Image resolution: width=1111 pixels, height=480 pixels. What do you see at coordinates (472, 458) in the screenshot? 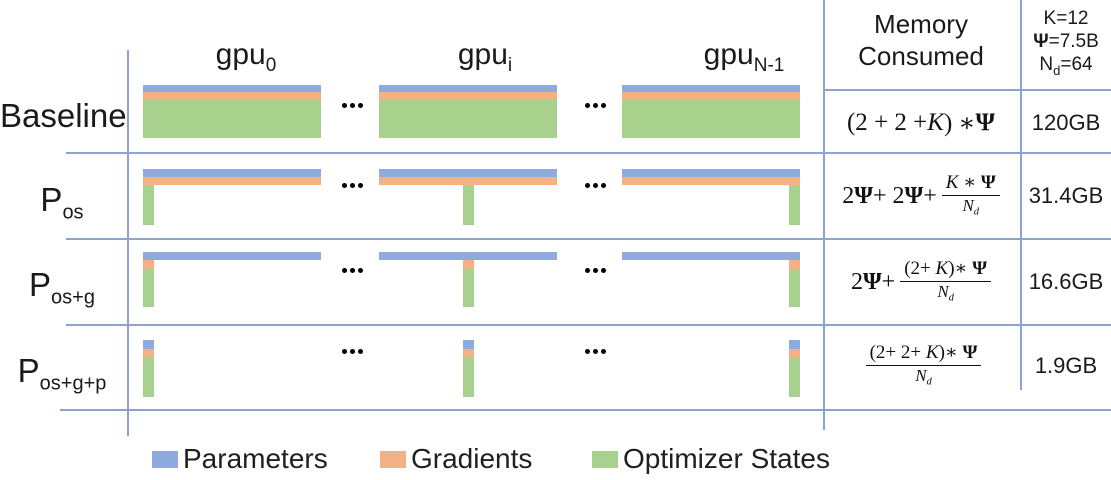
I see `legend-label-gradients: Gradients` at bounding box center [472, 458].